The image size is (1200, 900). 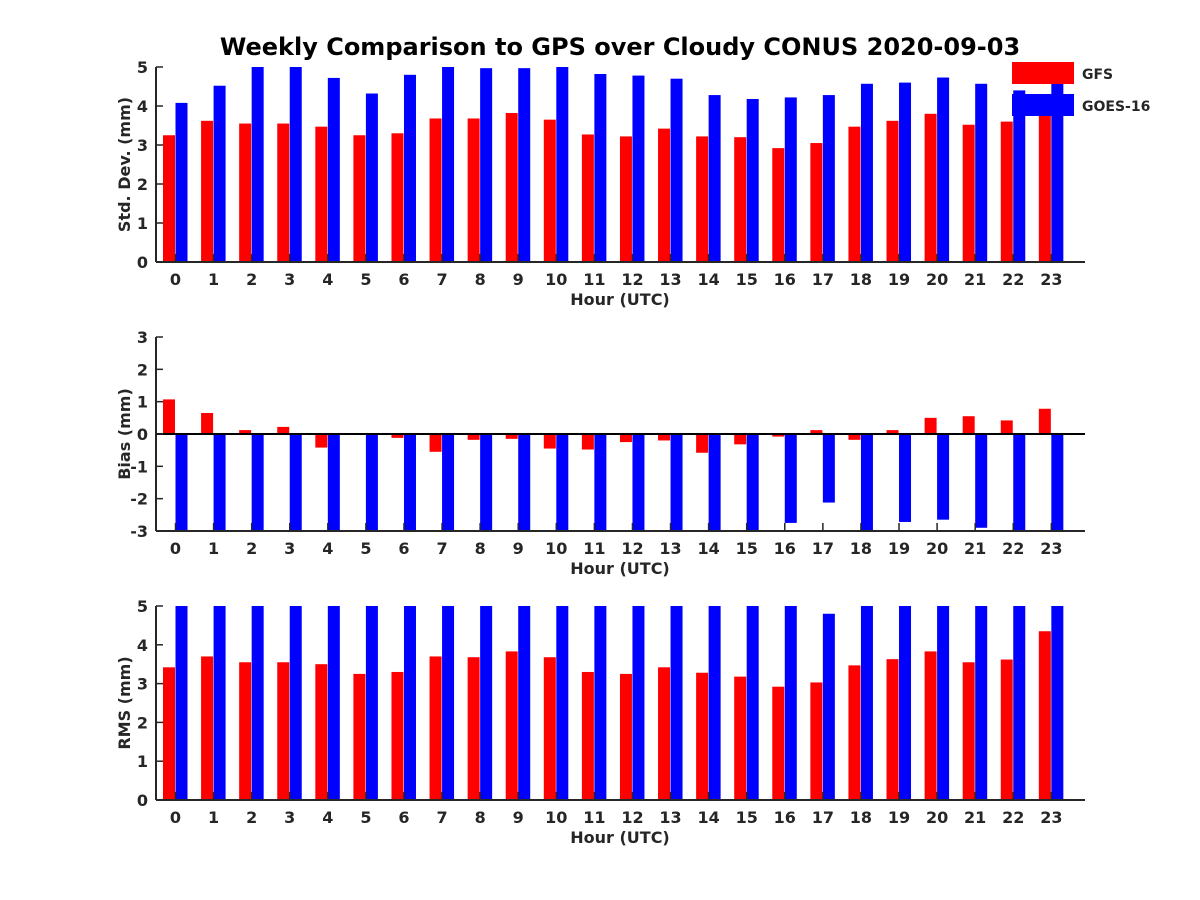 What do you see at coordinates (139, 466) in the screenshot?
I see `y-tick-label: -1` at bounding box center [139, 466].